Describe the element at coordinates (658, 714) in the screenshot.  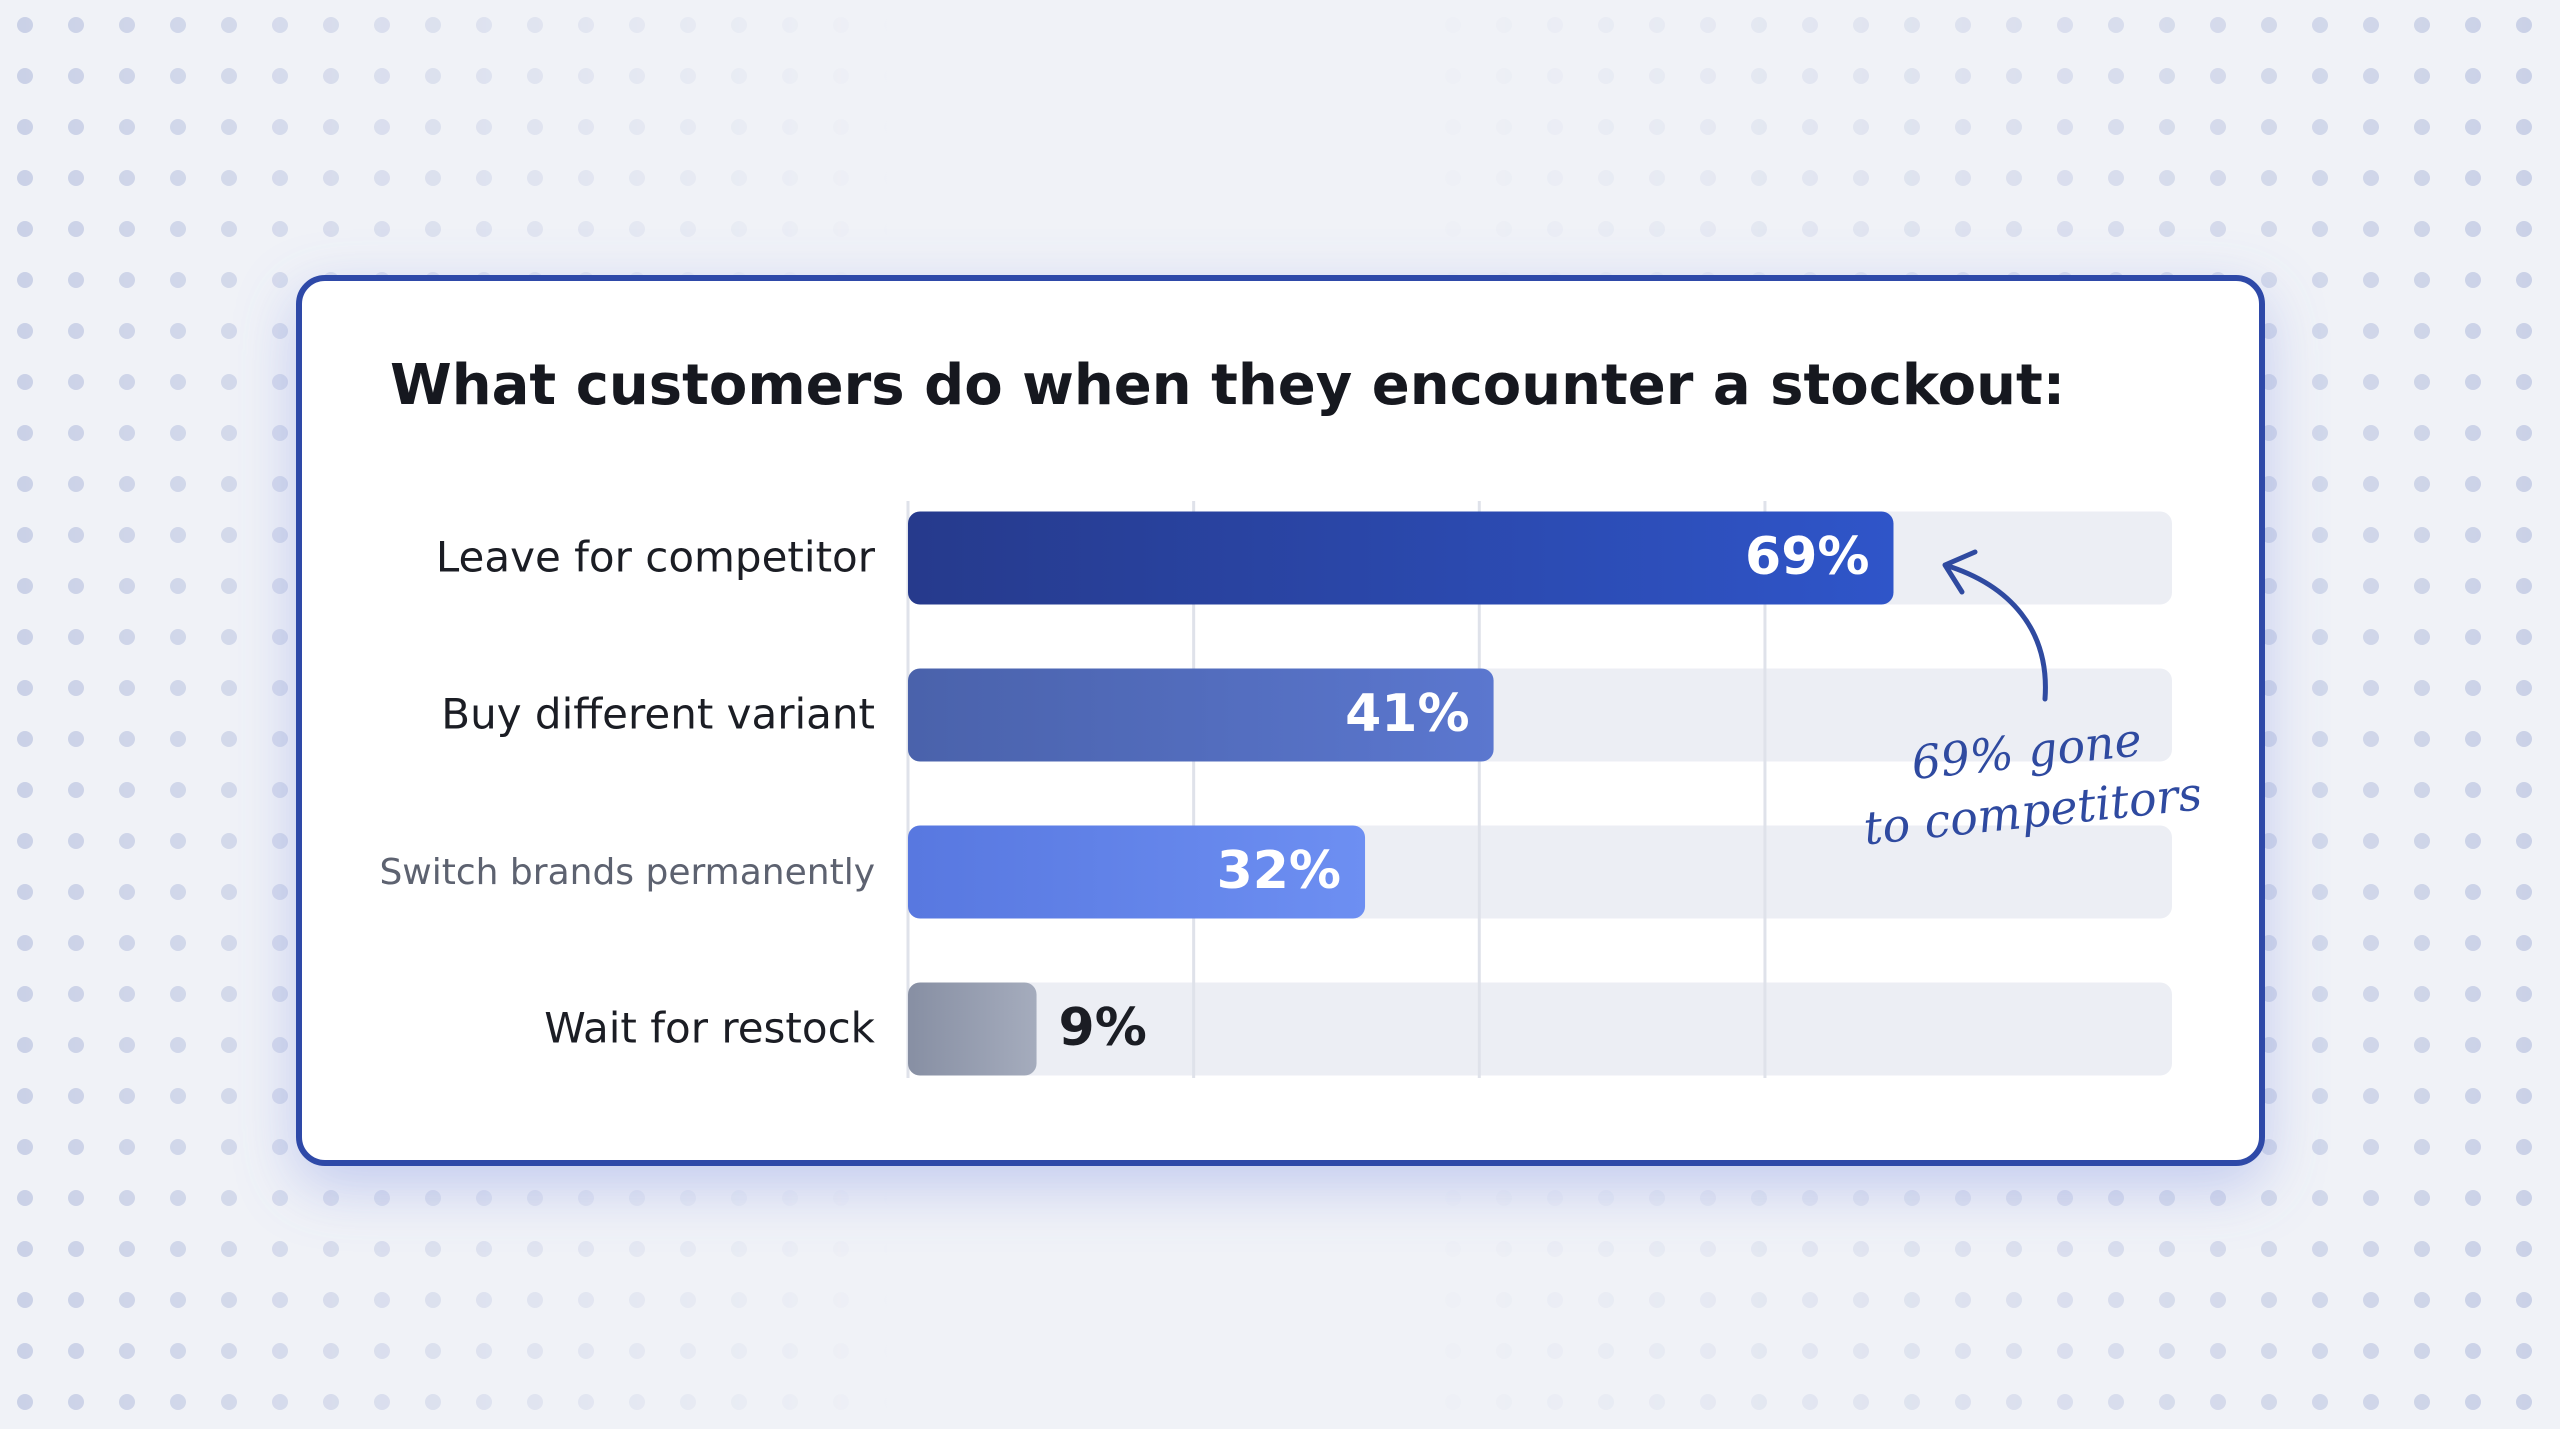
I see `category-label: Buy different variant` at that location.